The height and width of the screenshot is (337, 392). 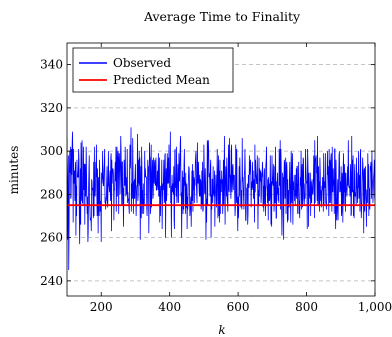 I want to click on legend-label-predicted-mean: Predicted Mean, so click(x=161, y=80).